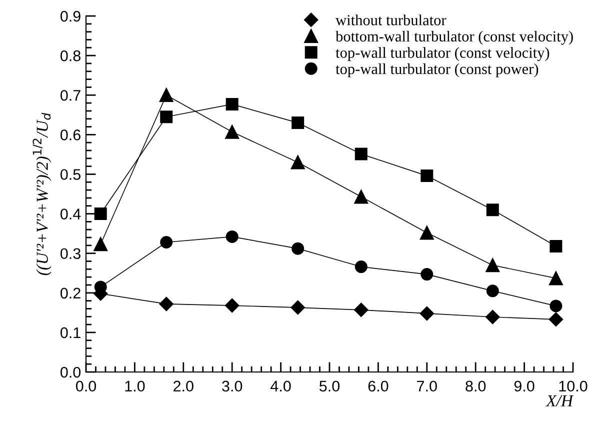 The height and width of the screenshot is (431, 599). Describe the element at coordinates (454, 37) in the screenshot. I see `legend-label: bottom-wall turbulator (const velocity)` at that location.